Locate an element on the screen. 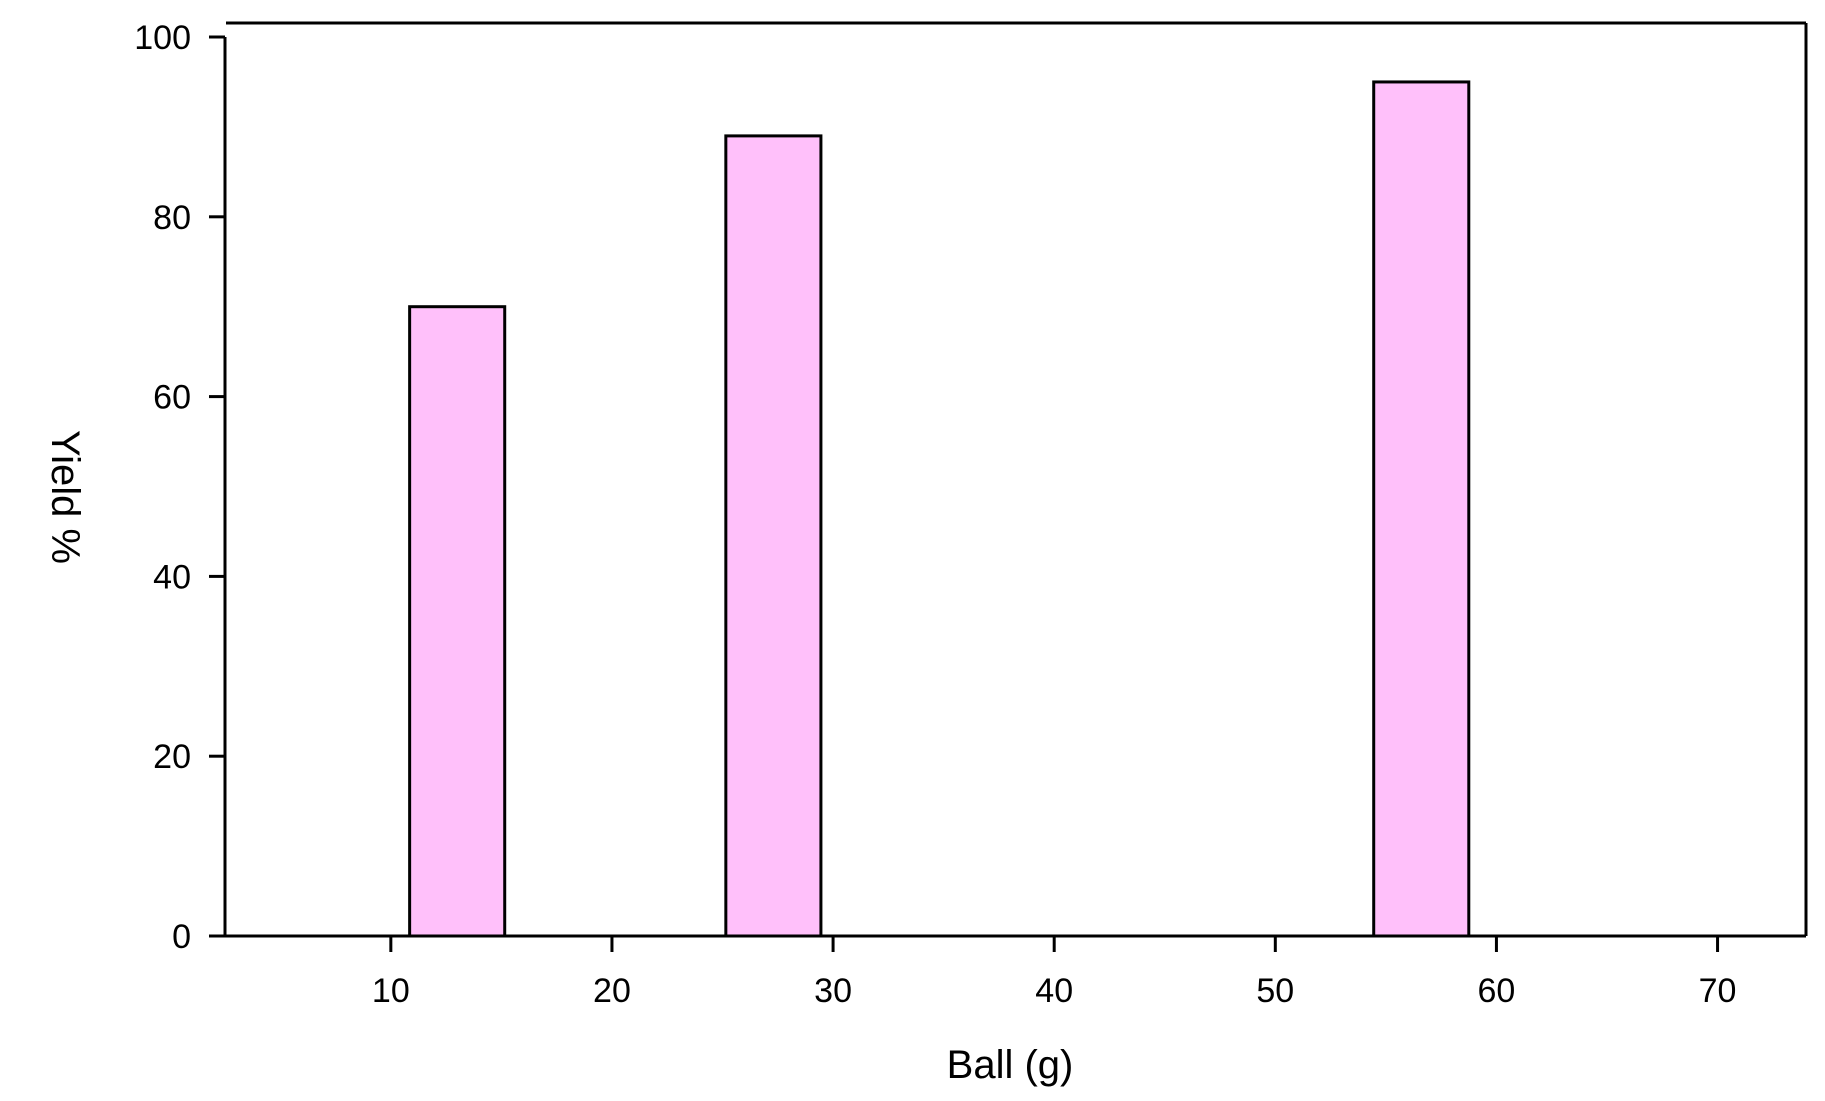 This screenshot has width=1825, height=1101. y-tick-label-4: 80 is located at coordinates (172, 218).